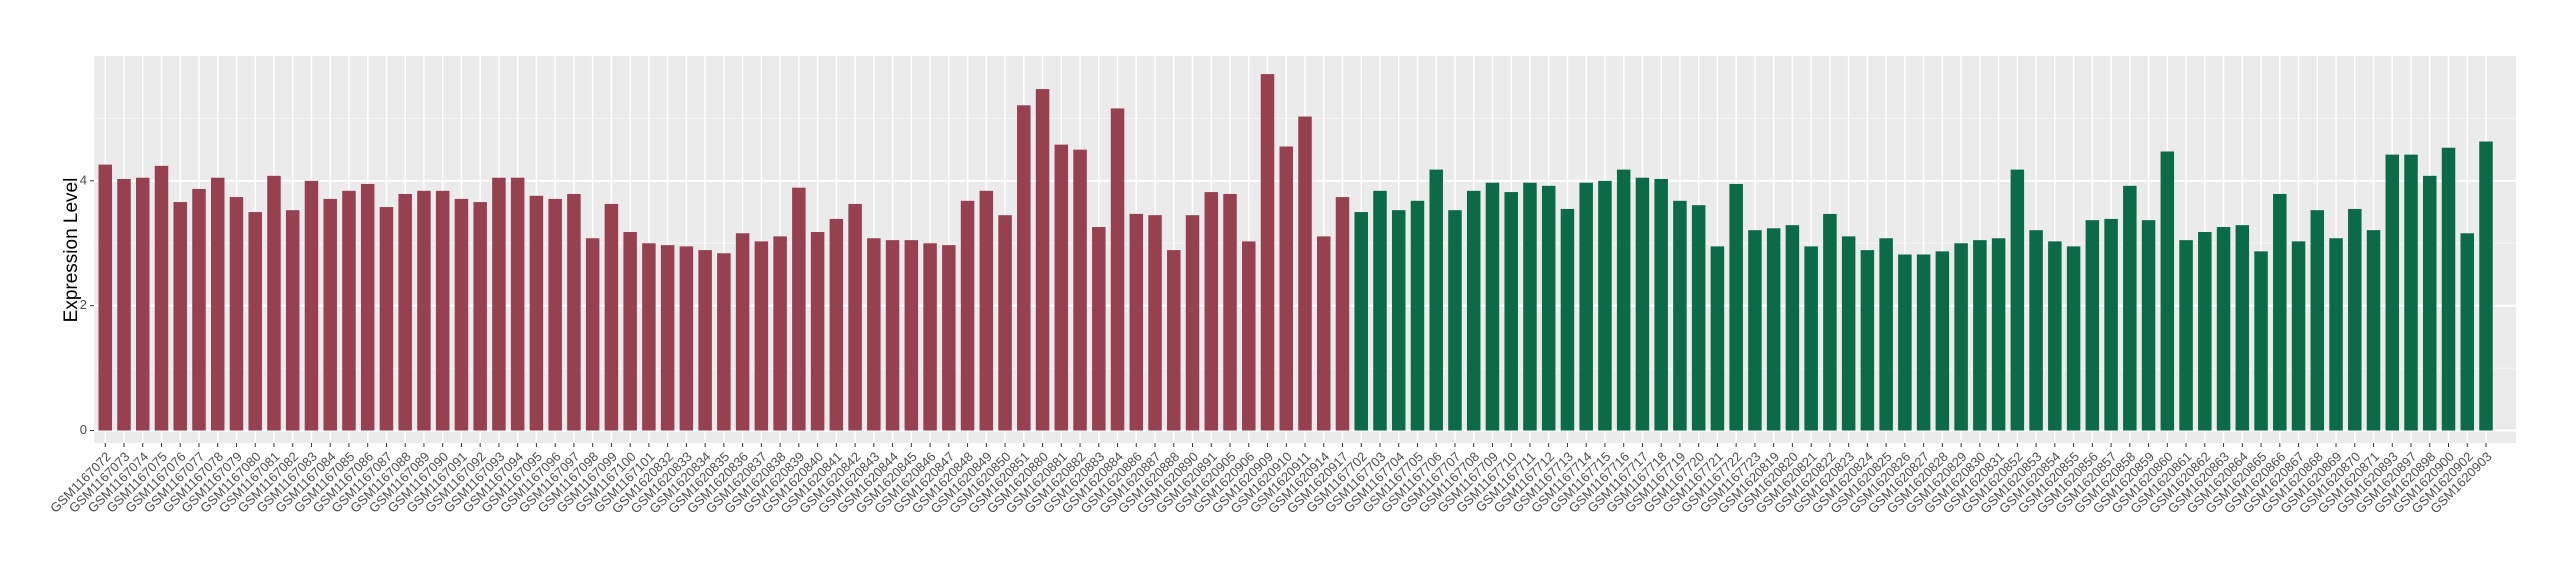 This screenshot has width=2560, height=580. Describe the element at coordinates (83, 304) in the screenshot. I see `y-tick-label: 2` at that location.